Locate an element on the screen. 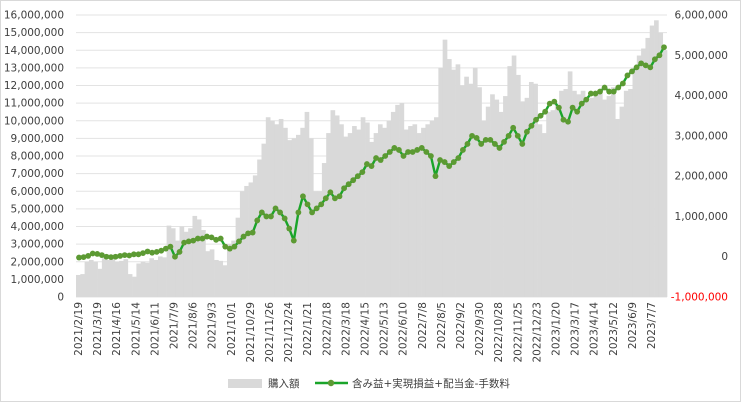 The height and width of the screenshot is (402, 741). x-axis-tick-label: 2022/11/25 is located at coordinates (518, 332).